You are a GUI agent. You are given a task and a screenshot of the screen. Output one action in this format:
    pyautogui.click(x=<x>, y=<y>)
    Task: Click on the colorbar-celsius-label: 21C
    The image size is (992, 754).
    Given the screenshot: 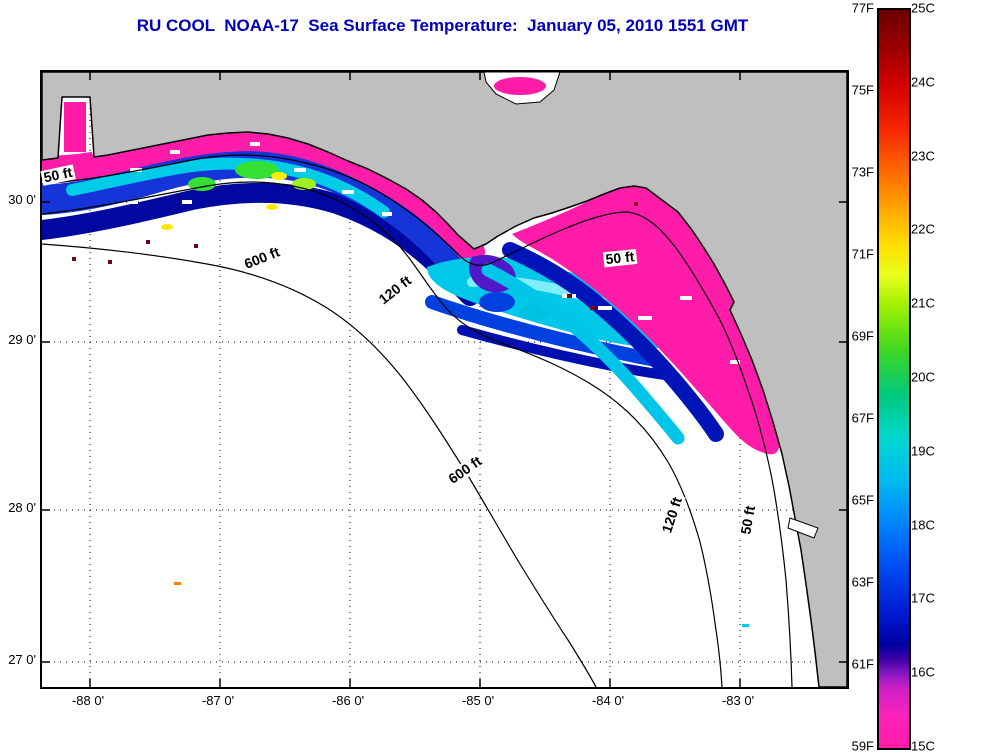 What is the action you would take?
    pyautogui.click(x=923, y=303)
    